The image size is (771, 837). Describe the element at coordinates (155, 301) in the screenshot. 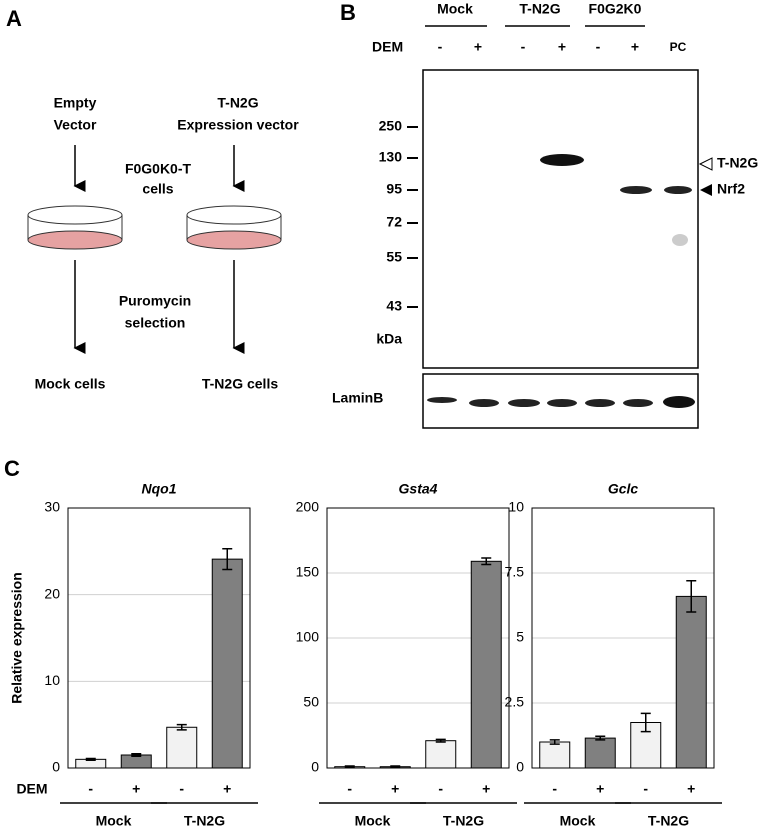

I see `text: Puromycin` at that location.